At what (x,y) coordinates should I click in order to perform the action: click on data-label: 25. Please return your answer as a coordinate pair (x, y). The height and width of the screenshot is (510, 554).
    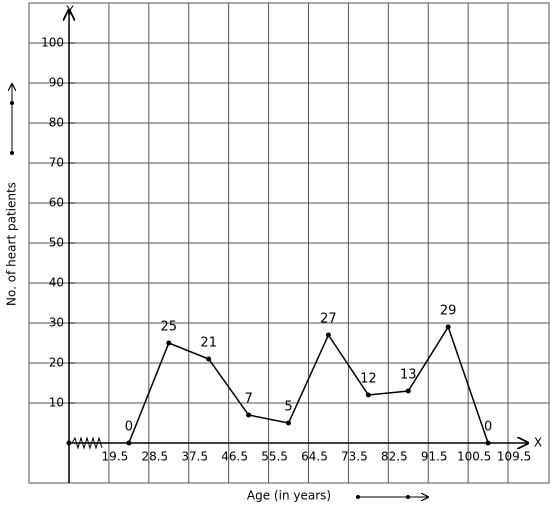
    Looking at the image, I should click on (169, 327).